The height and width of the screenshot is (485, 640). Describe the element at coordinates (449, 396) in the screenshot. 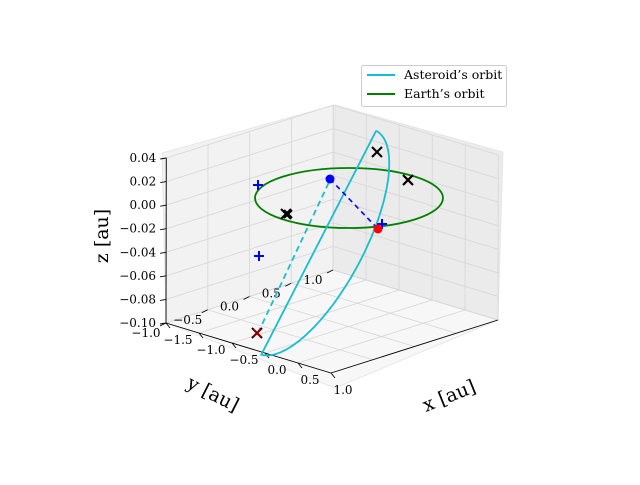

I see `x-axis-label: x [au]` at that location.